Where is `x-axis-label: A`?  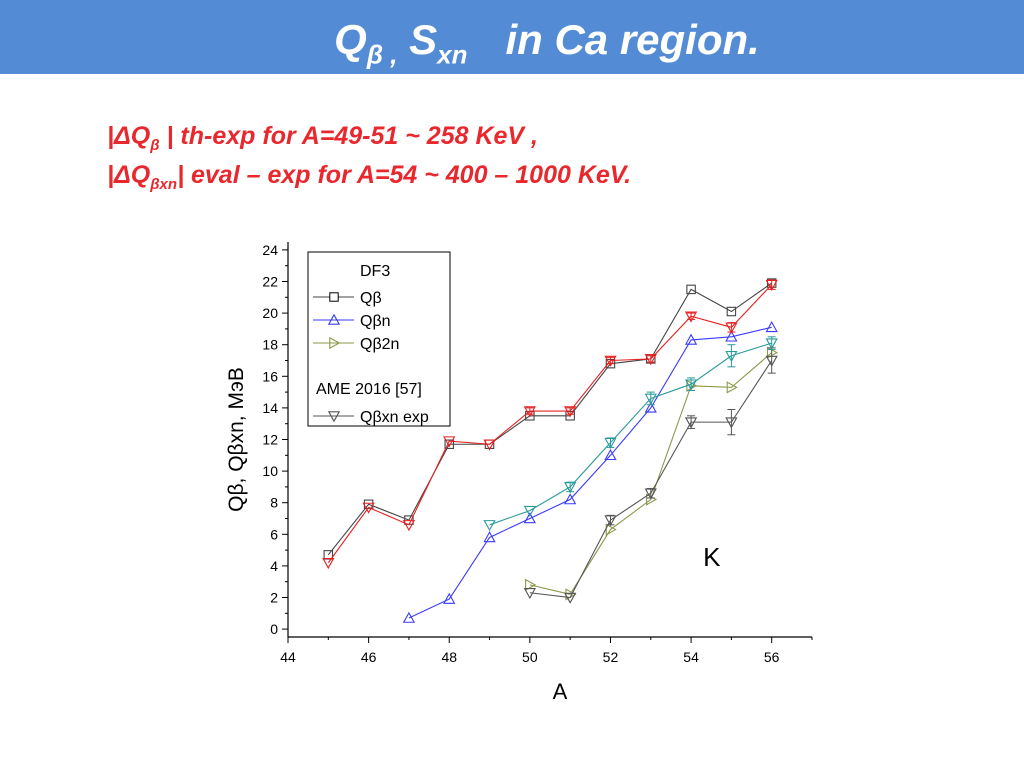 x-axis-label: A is located at coordinates (560, 691).